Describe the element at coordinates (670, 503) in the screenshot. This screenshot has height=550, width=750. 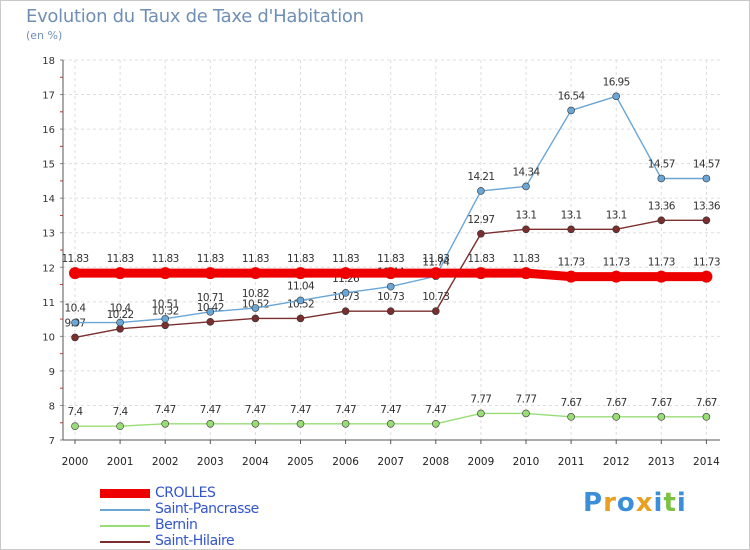
I see `logo-letter: t` at that location.